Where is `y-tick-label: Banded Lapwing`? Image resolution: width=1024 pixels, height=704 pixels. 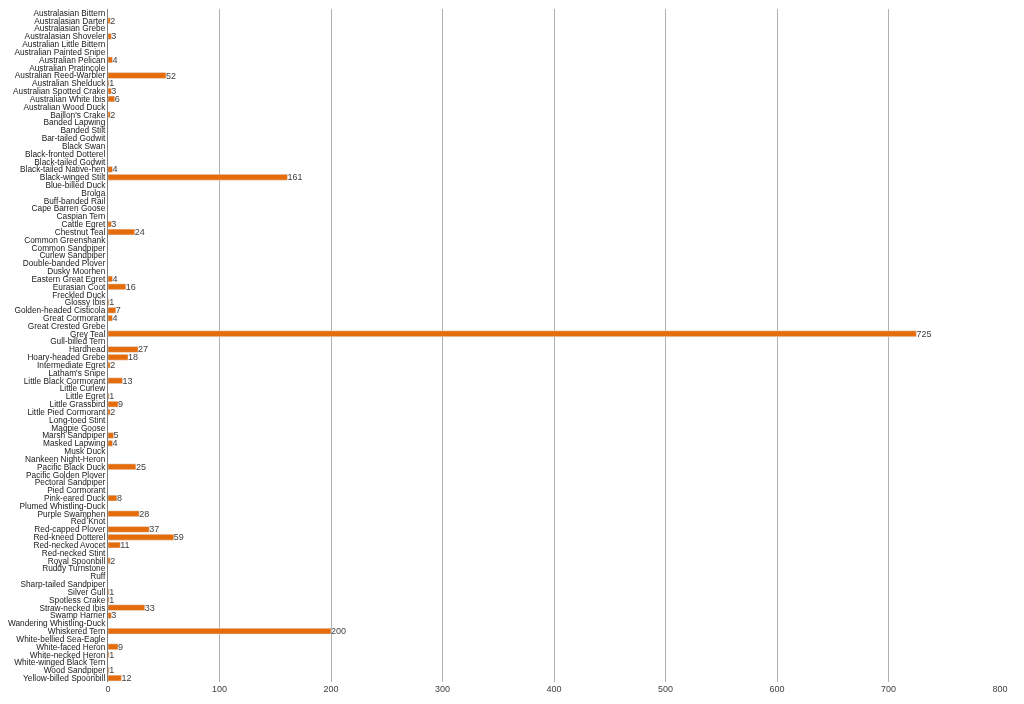 y-tick-label: Banded Lapwing is located at coordinates (74, 122).